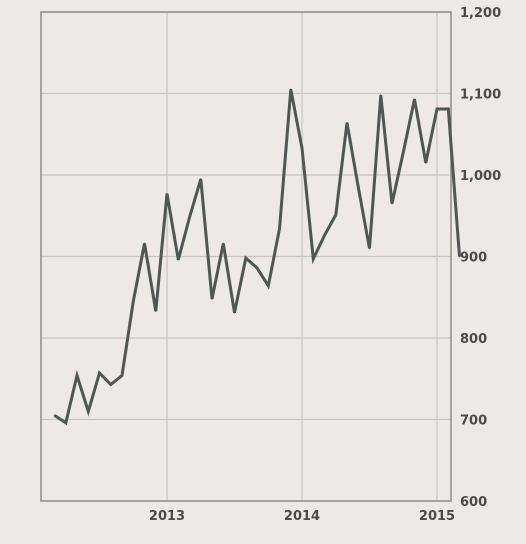 The width and height of the screenshot is (526, 544). I want to click on y-tick-label-1100: 1,100, so click(480, 95).